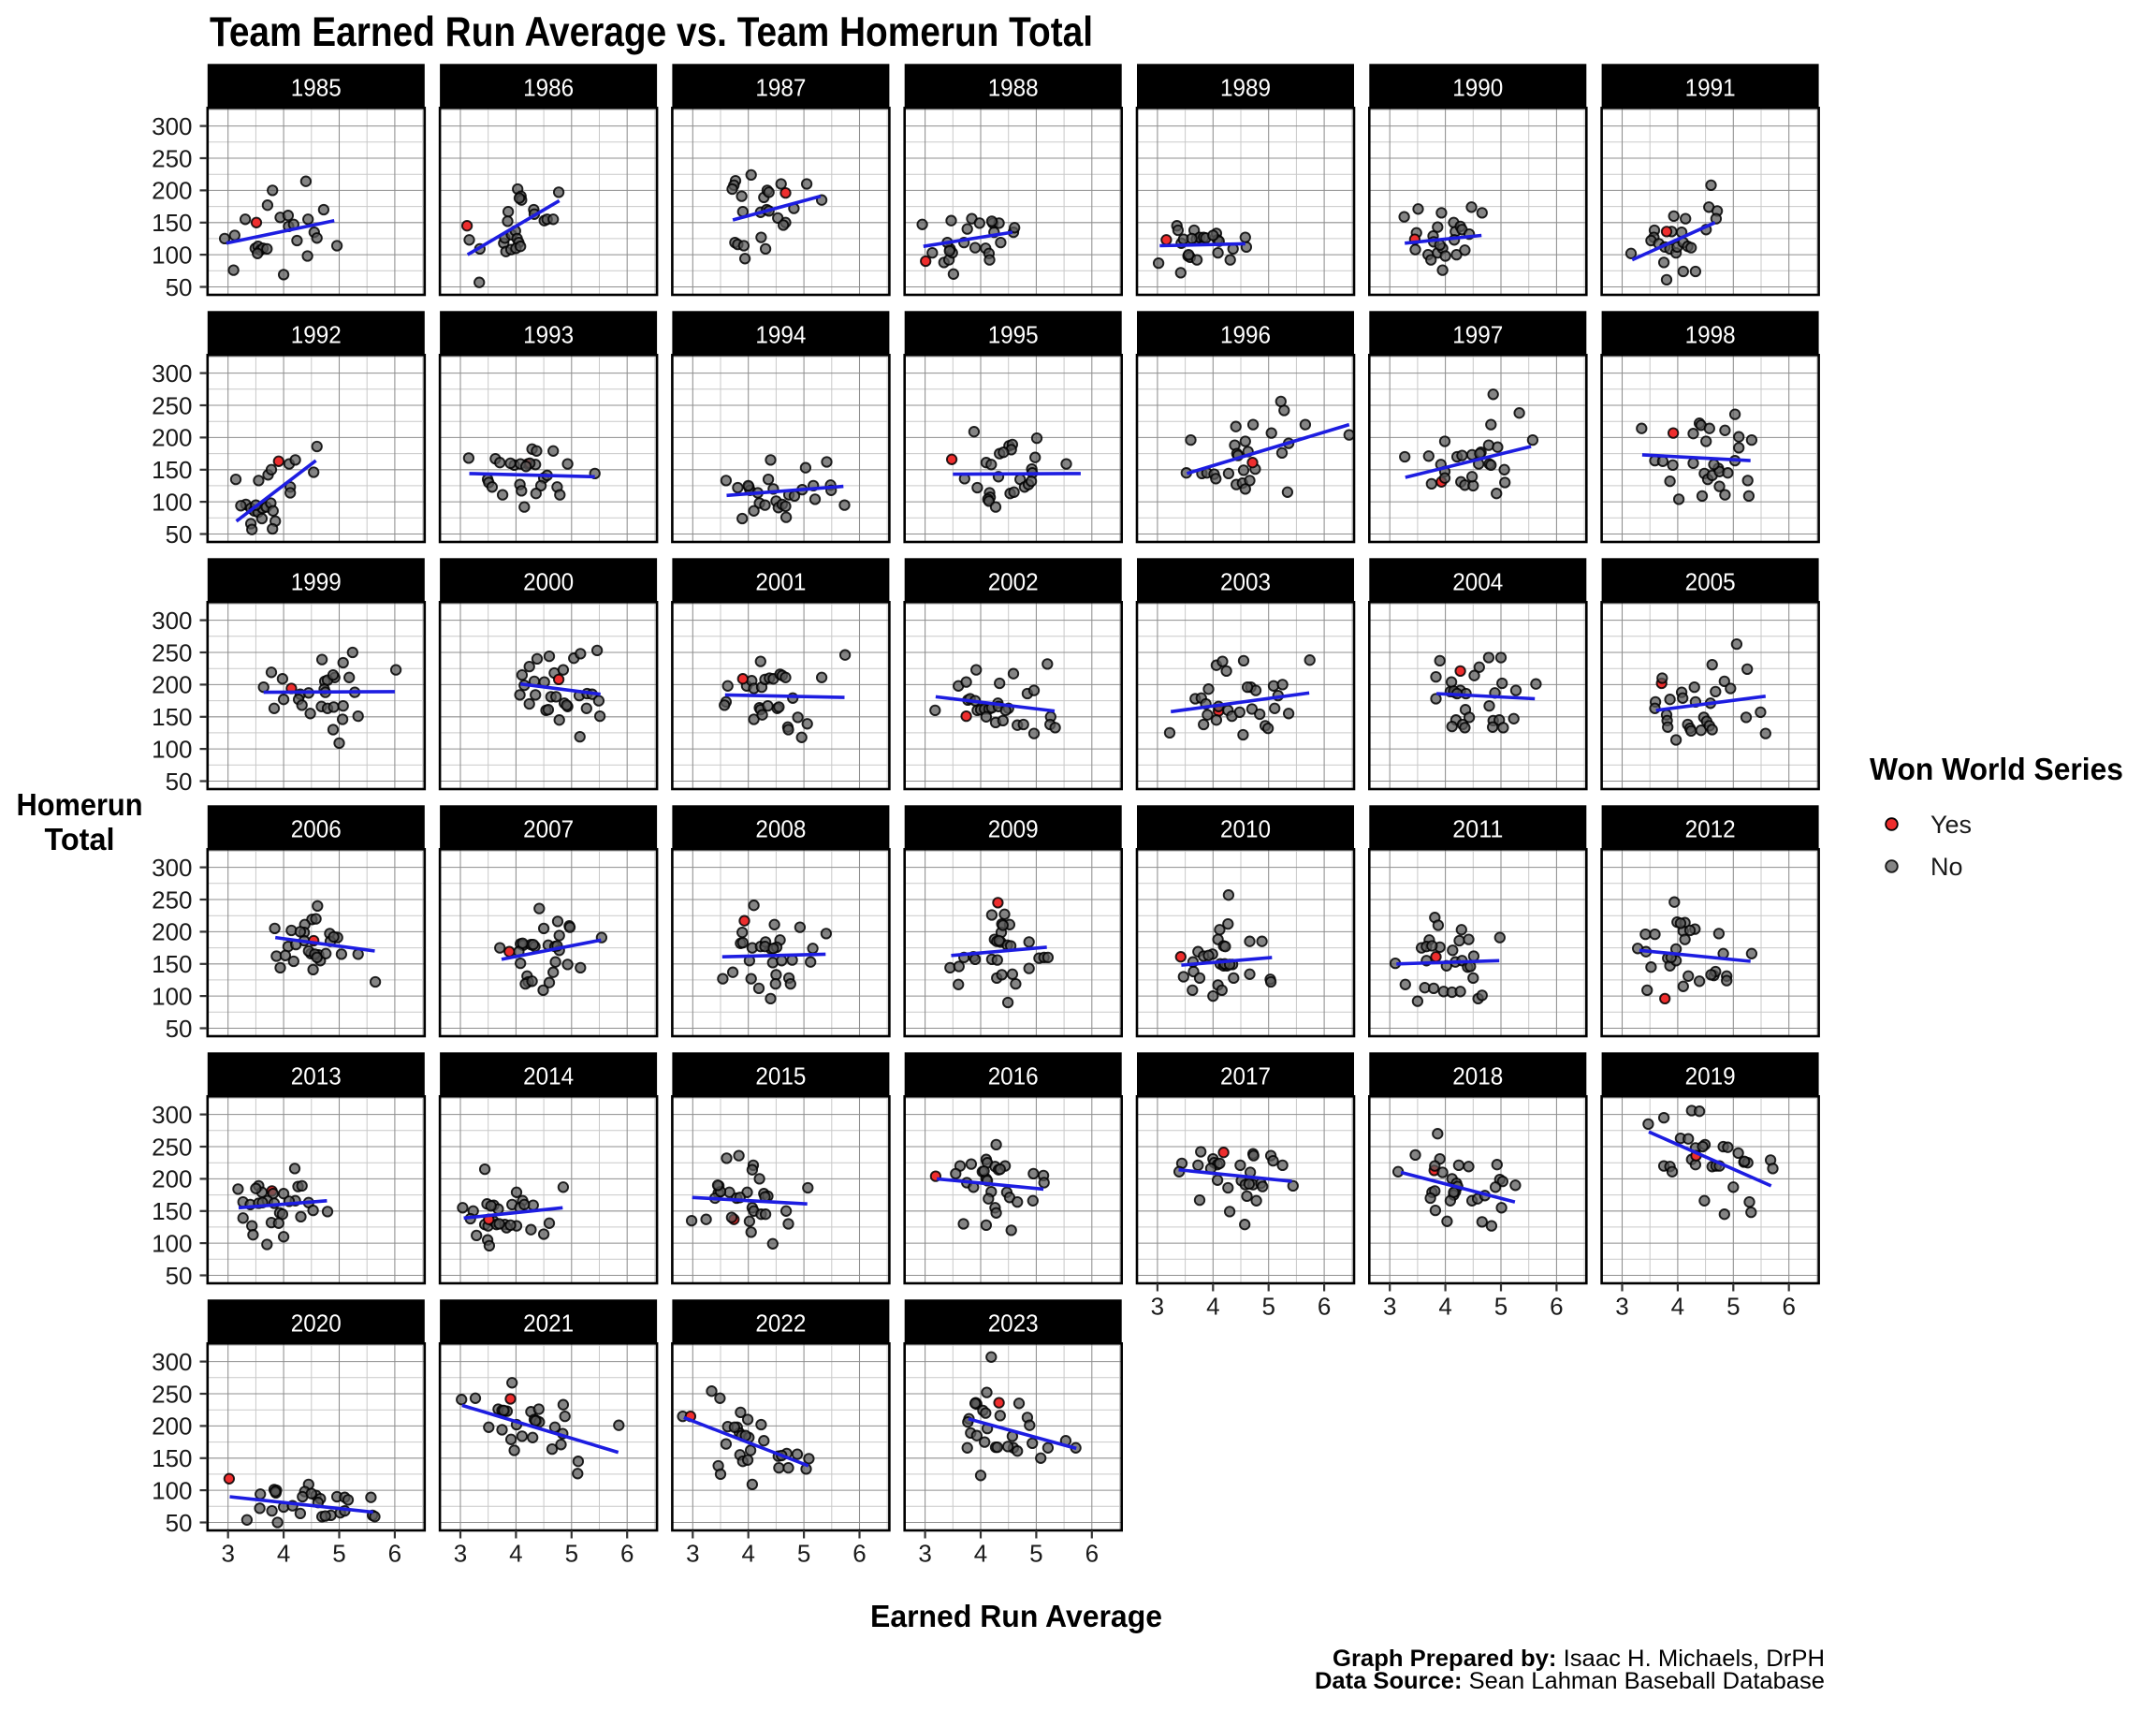  I want to click on svg-text: 2023, so click(1013, 1323).